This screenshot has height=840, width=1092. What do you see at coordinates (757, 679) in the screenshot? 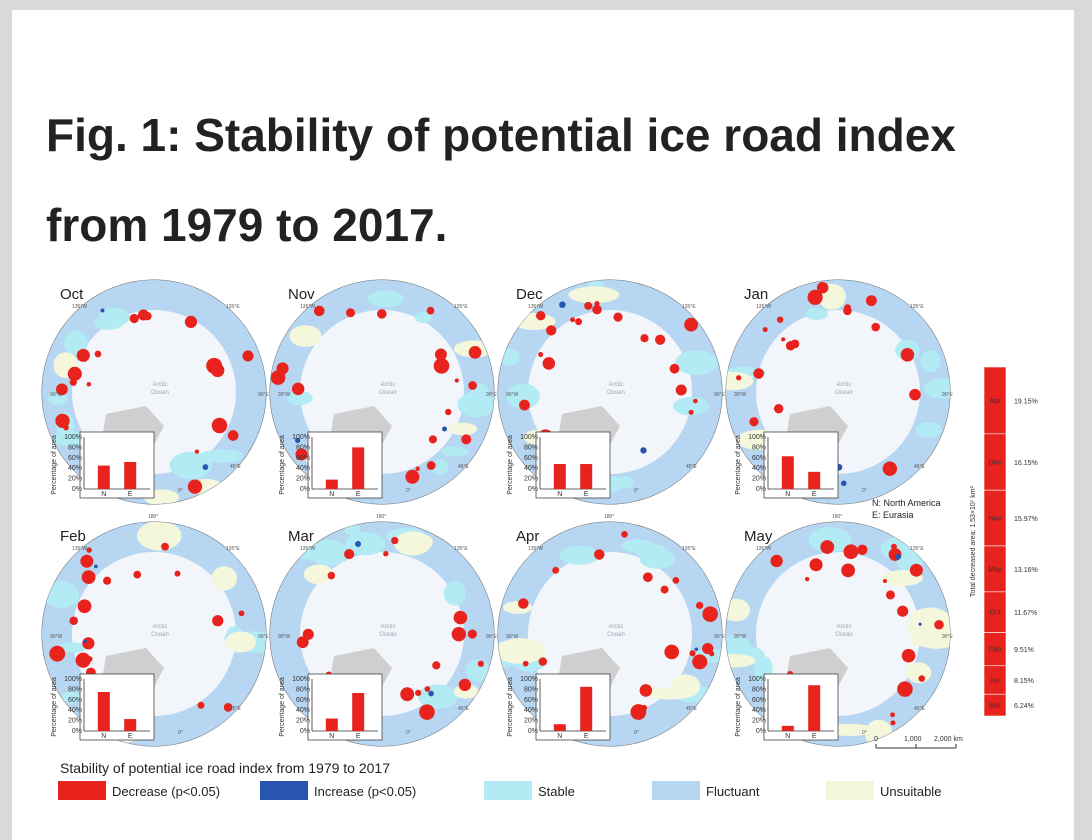
I see `inset-ytick: 100%` at bounding box center [757, 679].